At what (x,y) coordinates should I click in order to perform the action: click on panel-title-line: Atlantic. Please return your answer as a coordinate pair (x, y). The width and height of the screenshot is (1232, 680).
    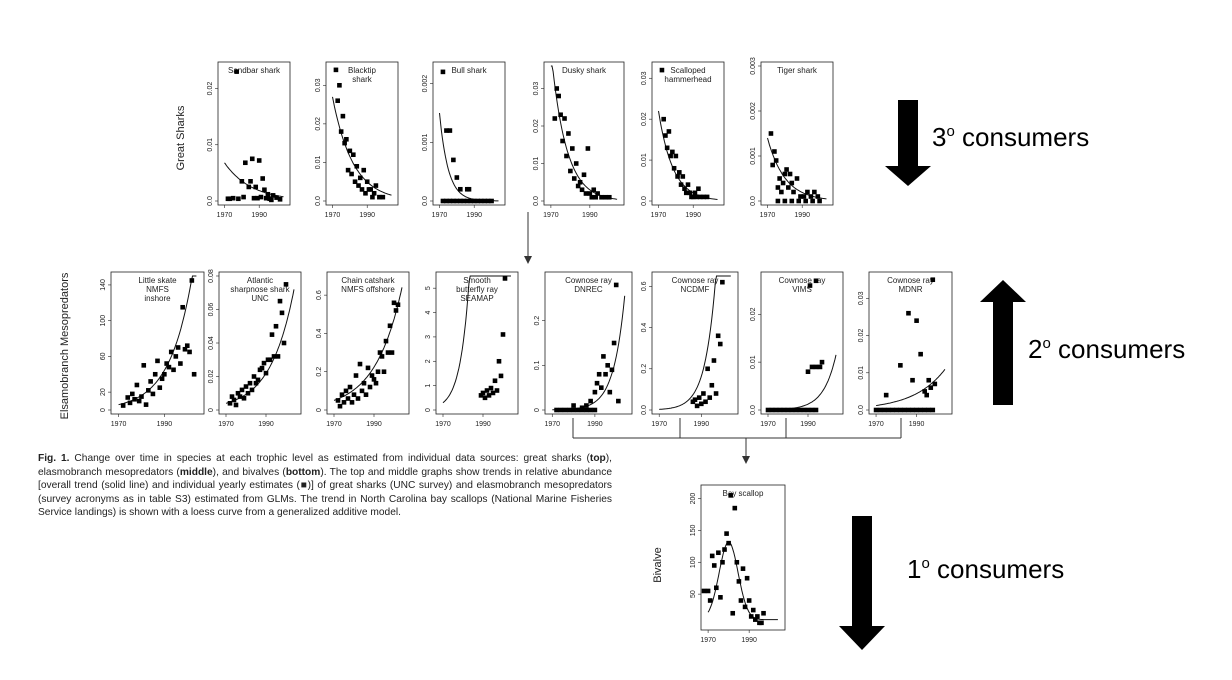
    Looking at the image, I should click on (260, 280).